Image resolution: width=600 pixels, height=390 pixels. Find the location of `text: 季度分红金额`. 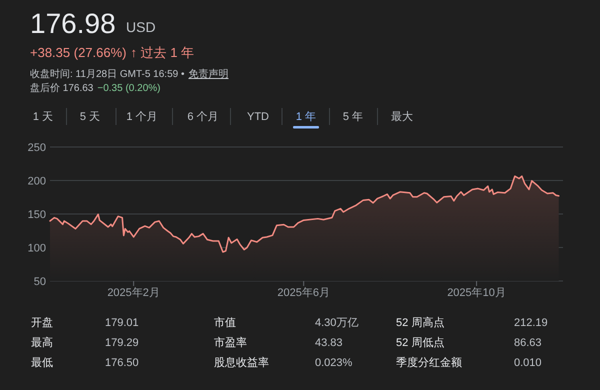

text: 季度分红金额 is located at coordinates (429, 362).